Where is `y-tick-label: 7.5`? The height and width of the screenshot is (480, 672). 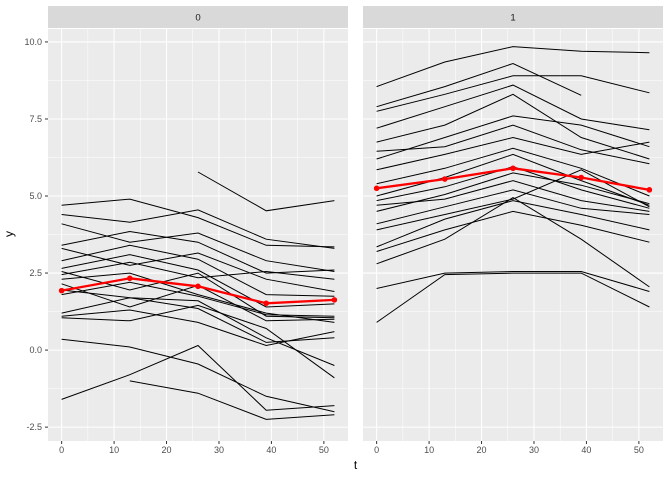
y-tick-label: 7.5 is located at coordinates (35, 119).